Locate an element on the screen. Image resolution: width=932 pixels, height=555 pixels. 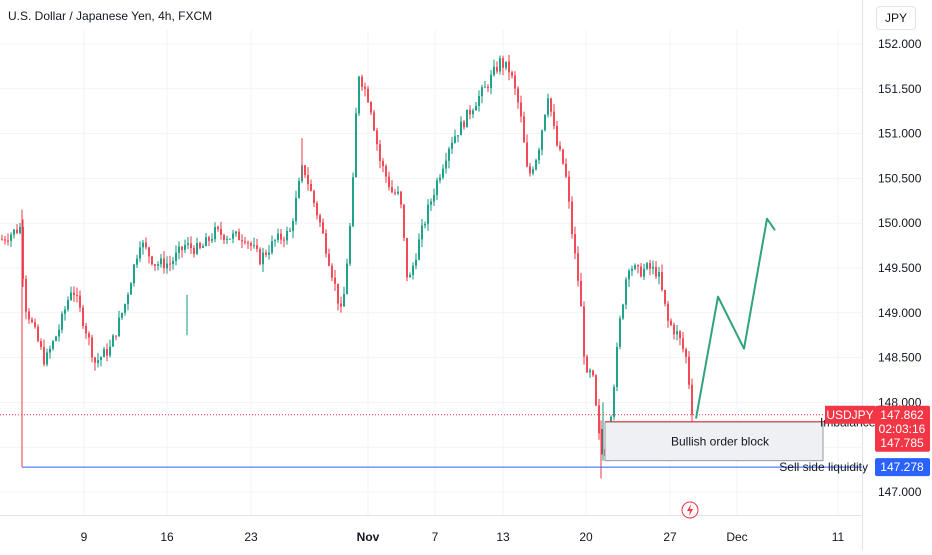
x-tick-label: Nov is located at coordinates (368, 537).